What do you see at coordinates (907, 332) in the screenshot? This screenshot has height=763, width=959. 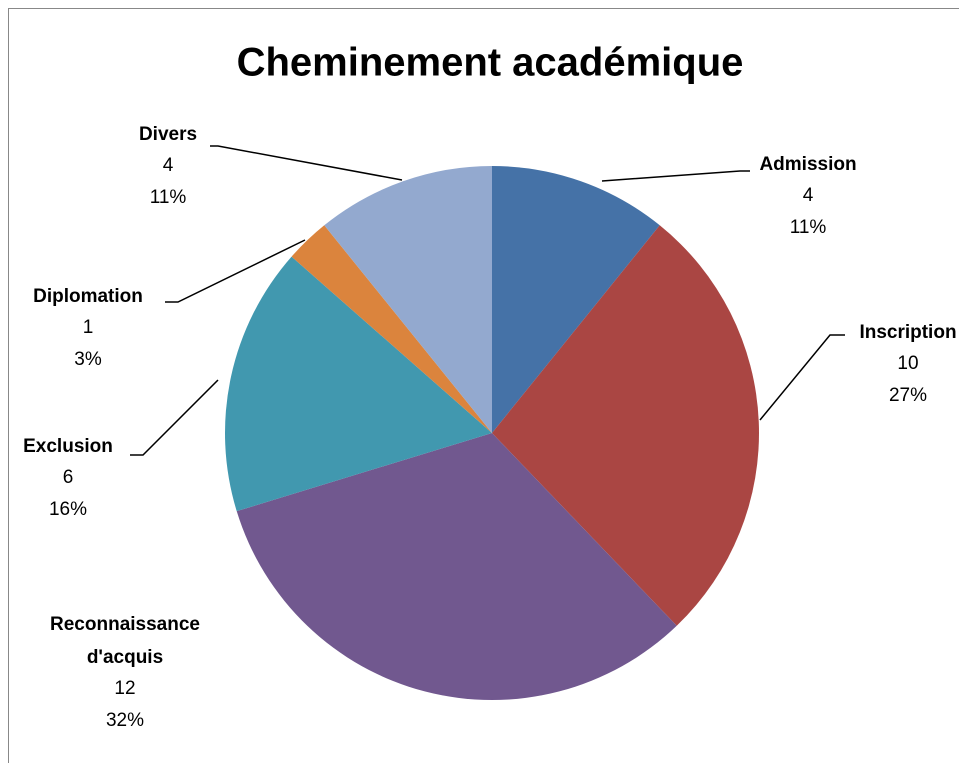 I see `category-label: Inscription` at bounding box center [907, 332].